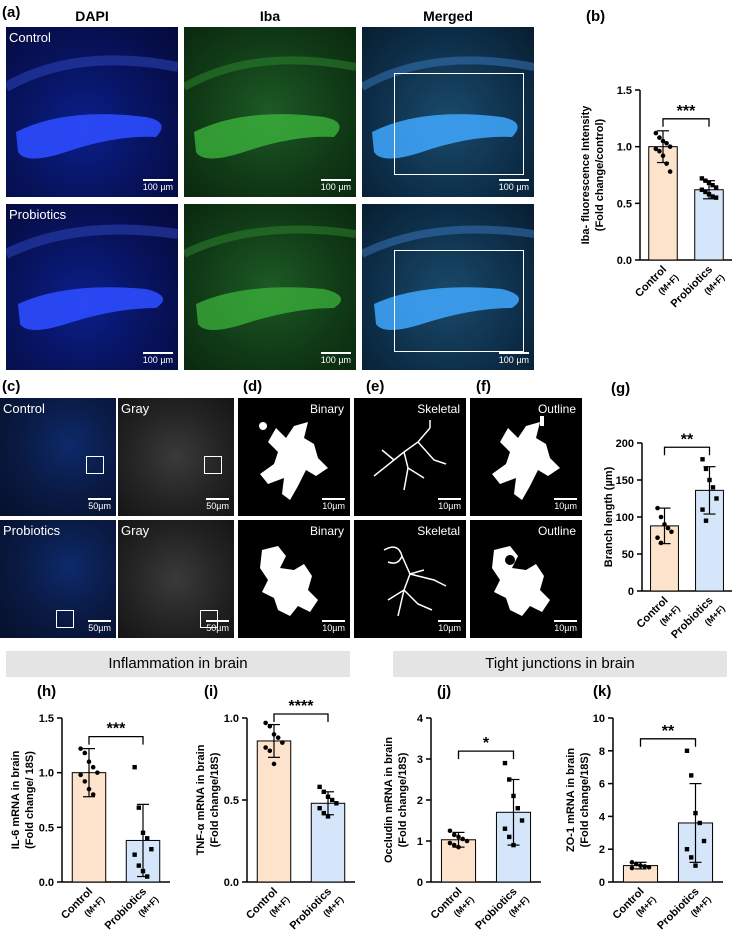  Describe the element at coordinates (571, 800) in the screenshot. I see `y-axis-label: ZO-1 mRNA in brain` at that location.